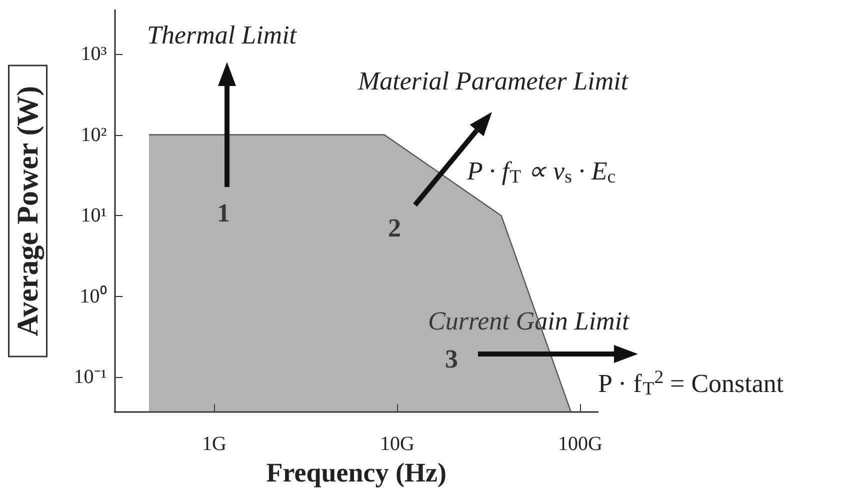  Describe the element at coordinates (451, 359) in the screenshot. I see `annotation: 3` at that location.